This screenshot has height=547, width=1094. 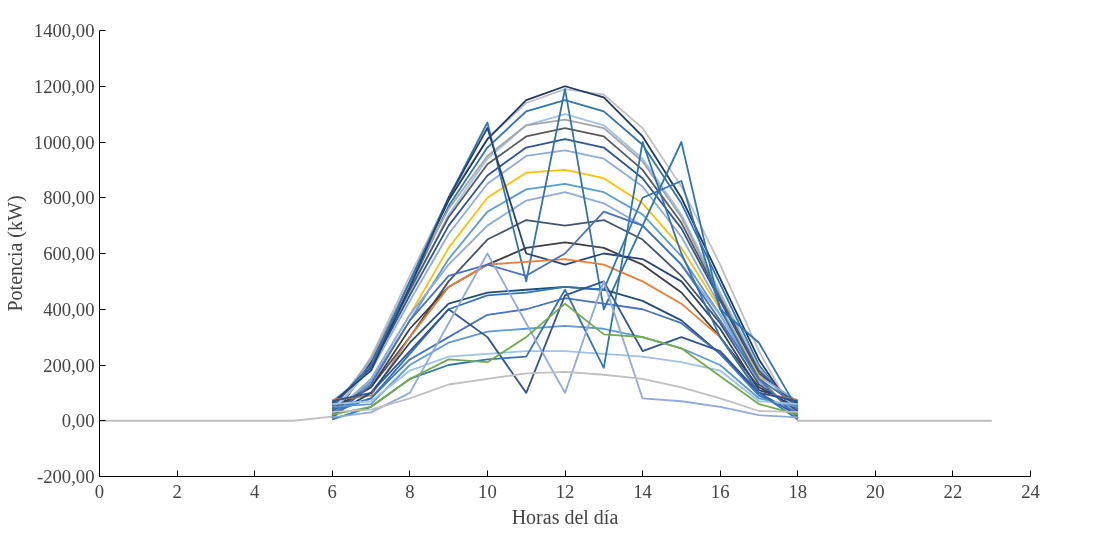 I want to click on x-tick-label: 16, so click(x=720, y=491).